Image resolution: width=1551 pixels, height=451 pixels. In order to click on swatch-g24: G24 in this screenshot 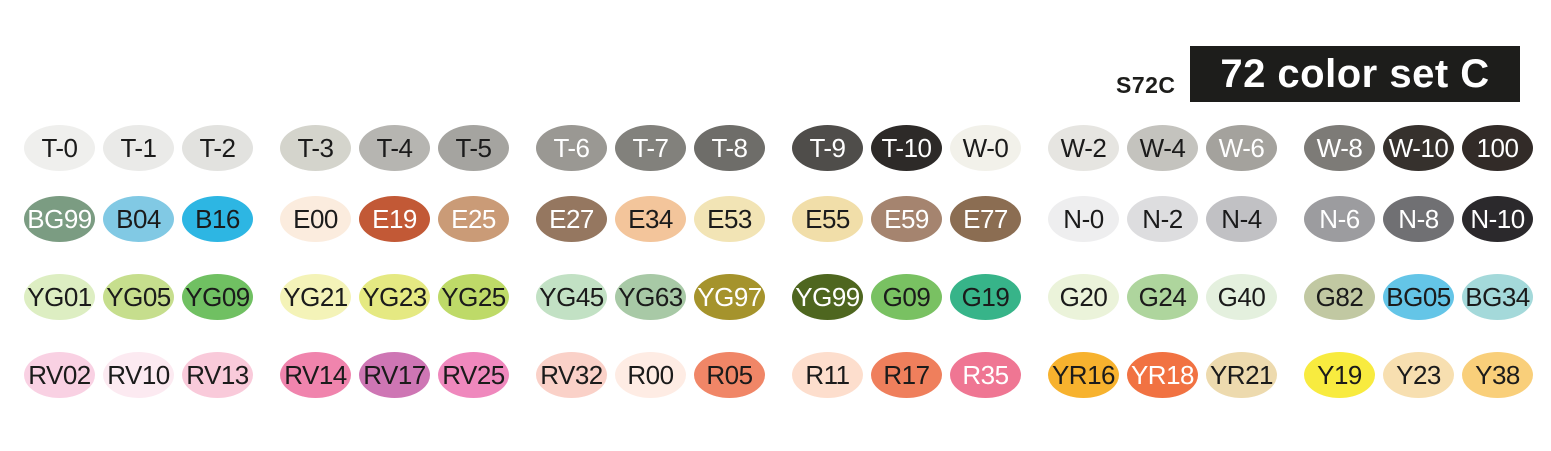, I will do `click(1162, 297)`.